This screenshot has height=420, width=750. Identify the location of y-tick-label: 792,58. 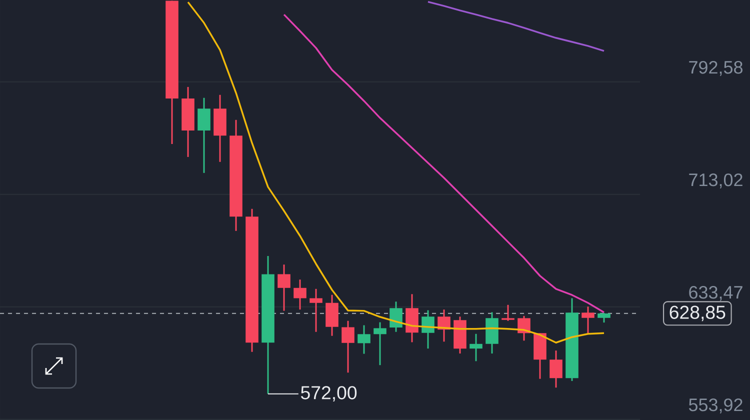
(715, 68).